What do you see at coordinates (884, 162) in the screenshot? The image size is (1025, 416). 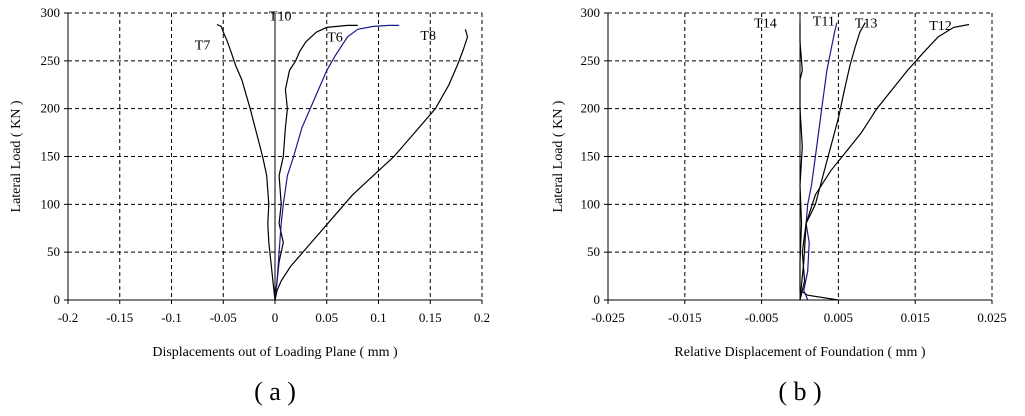 I see `series-line-t12` at bounding box center [884, 162].